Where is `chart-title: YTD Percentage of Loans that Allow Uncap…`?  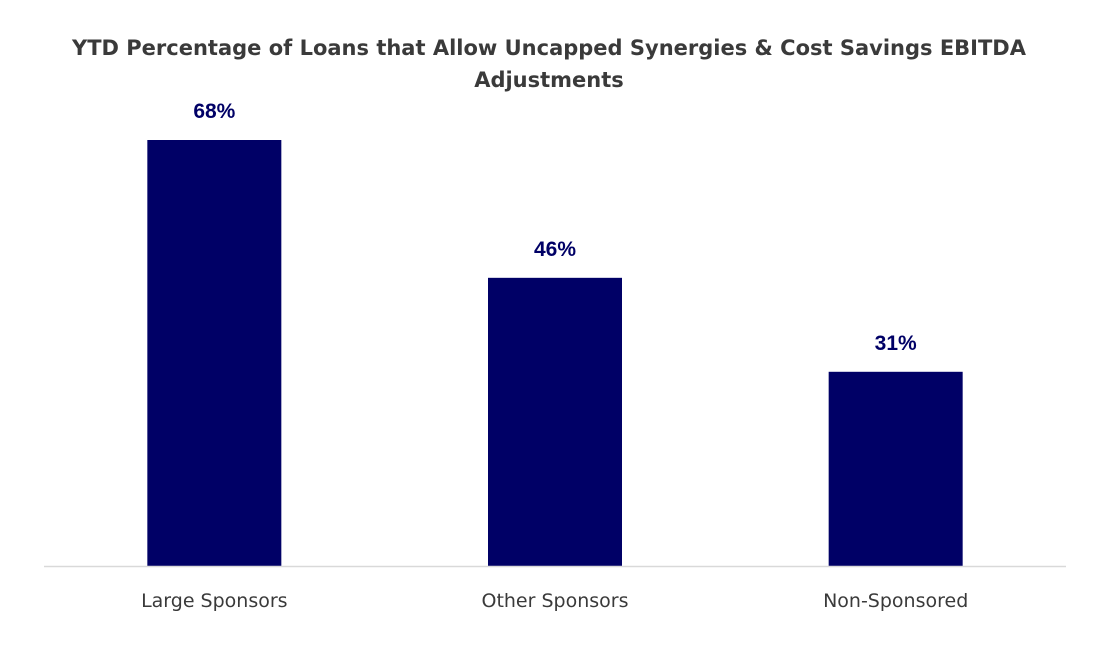 chart-title: YTD Percentage of Loans that Allow Uncap… is located at coordinates (549, 64).